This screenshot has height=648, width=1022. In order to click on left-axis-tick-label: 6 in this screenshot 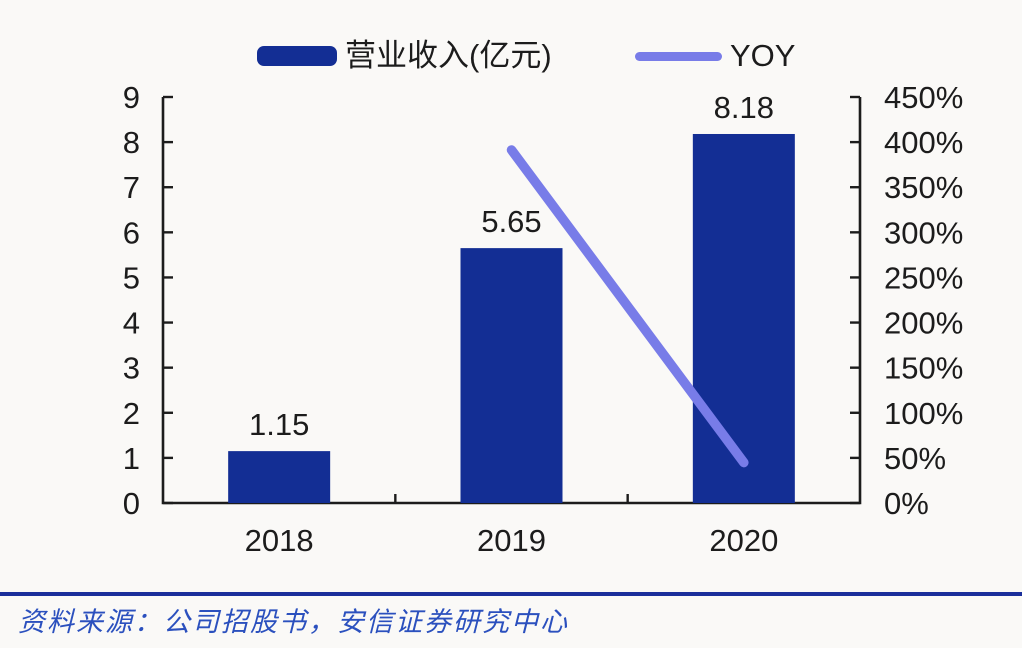, I will do `click(131, 232)`.